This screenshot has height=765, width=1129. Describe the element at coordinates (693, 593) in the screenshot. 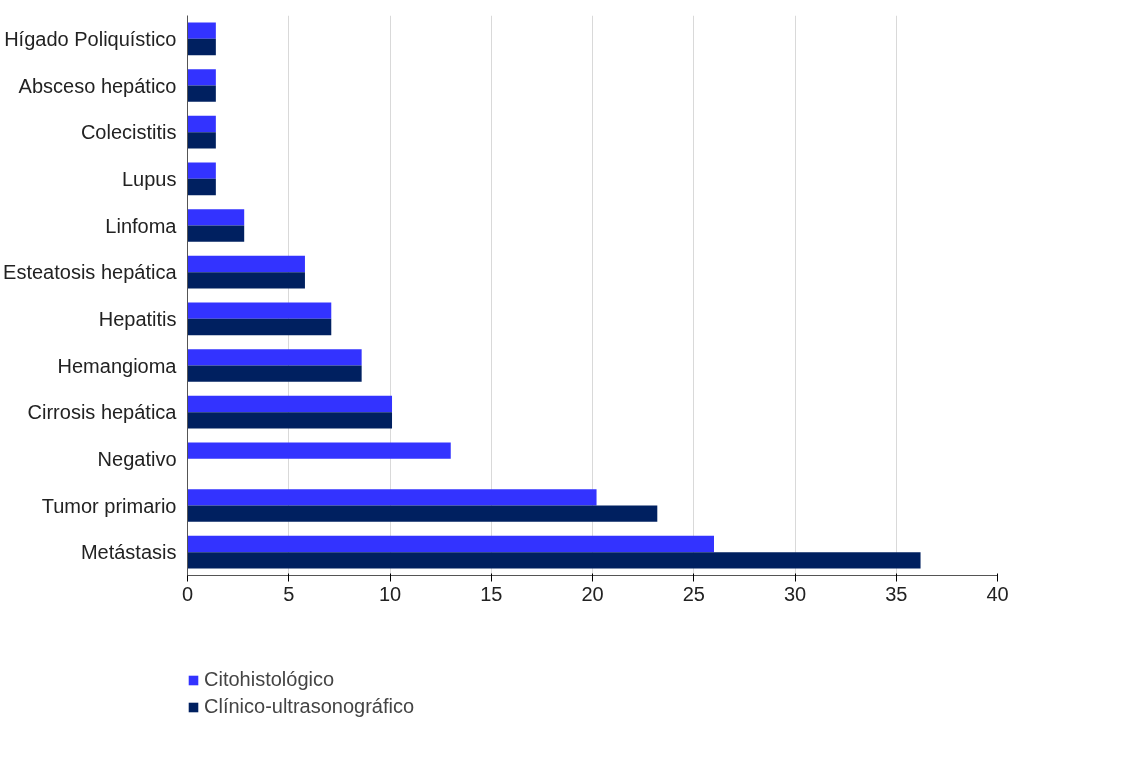

I see `x-tick-label: 25` at that location.